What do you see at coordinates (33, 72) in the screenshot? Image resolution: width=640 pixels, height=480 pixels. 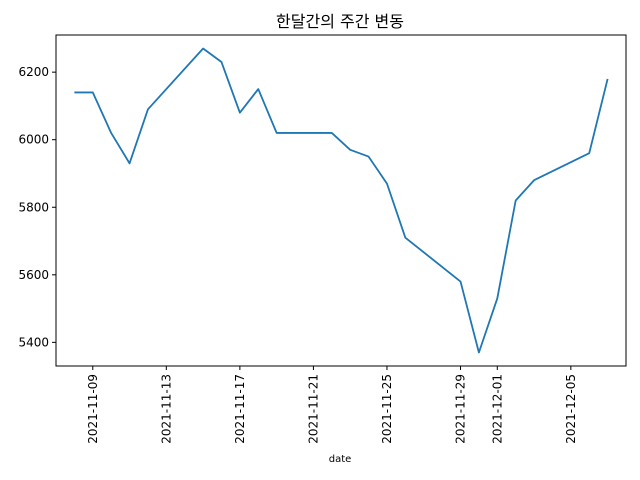 I see `y-tick-label: 6200` at bounding box center [33, 72].